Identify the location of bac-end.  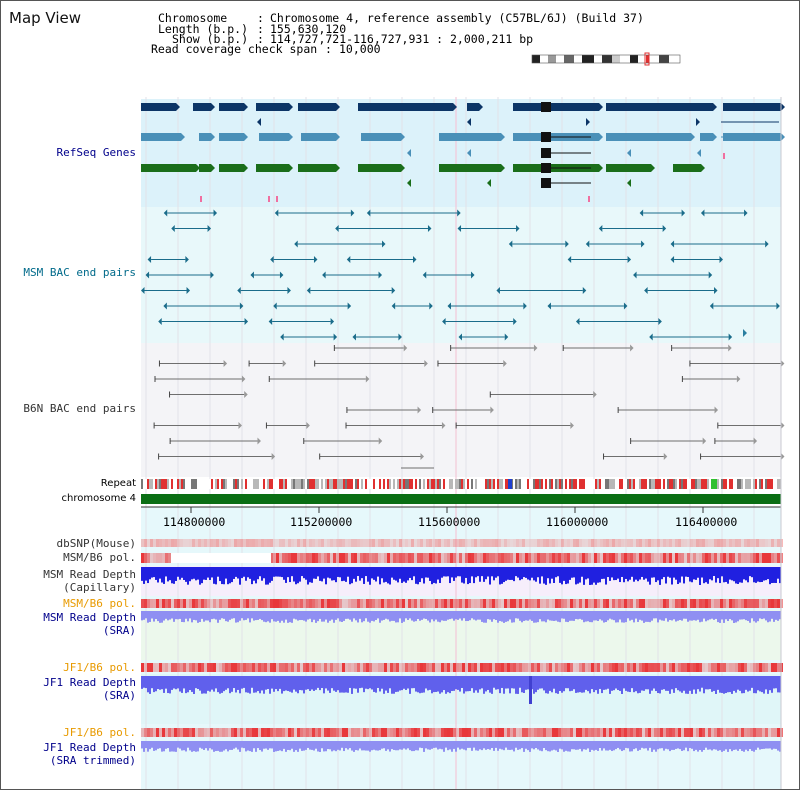
(665, 456).